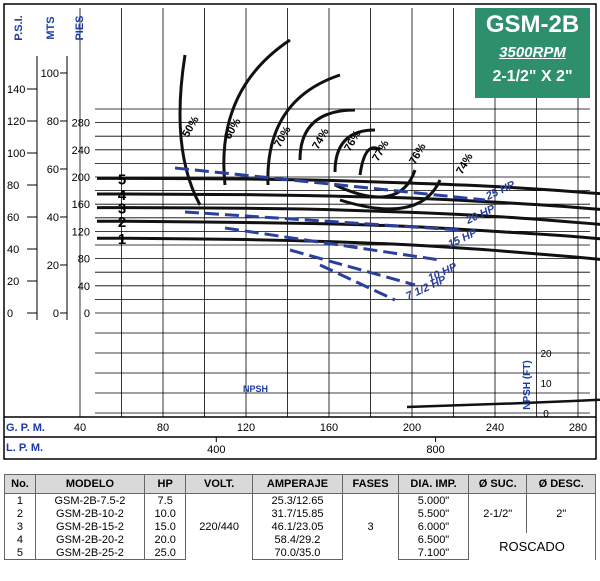 This screenshot has height=581, width=600. Describe the element at coordinates (532, 24) in the screenshot. I see `model-name: GSM-2B` at that location.